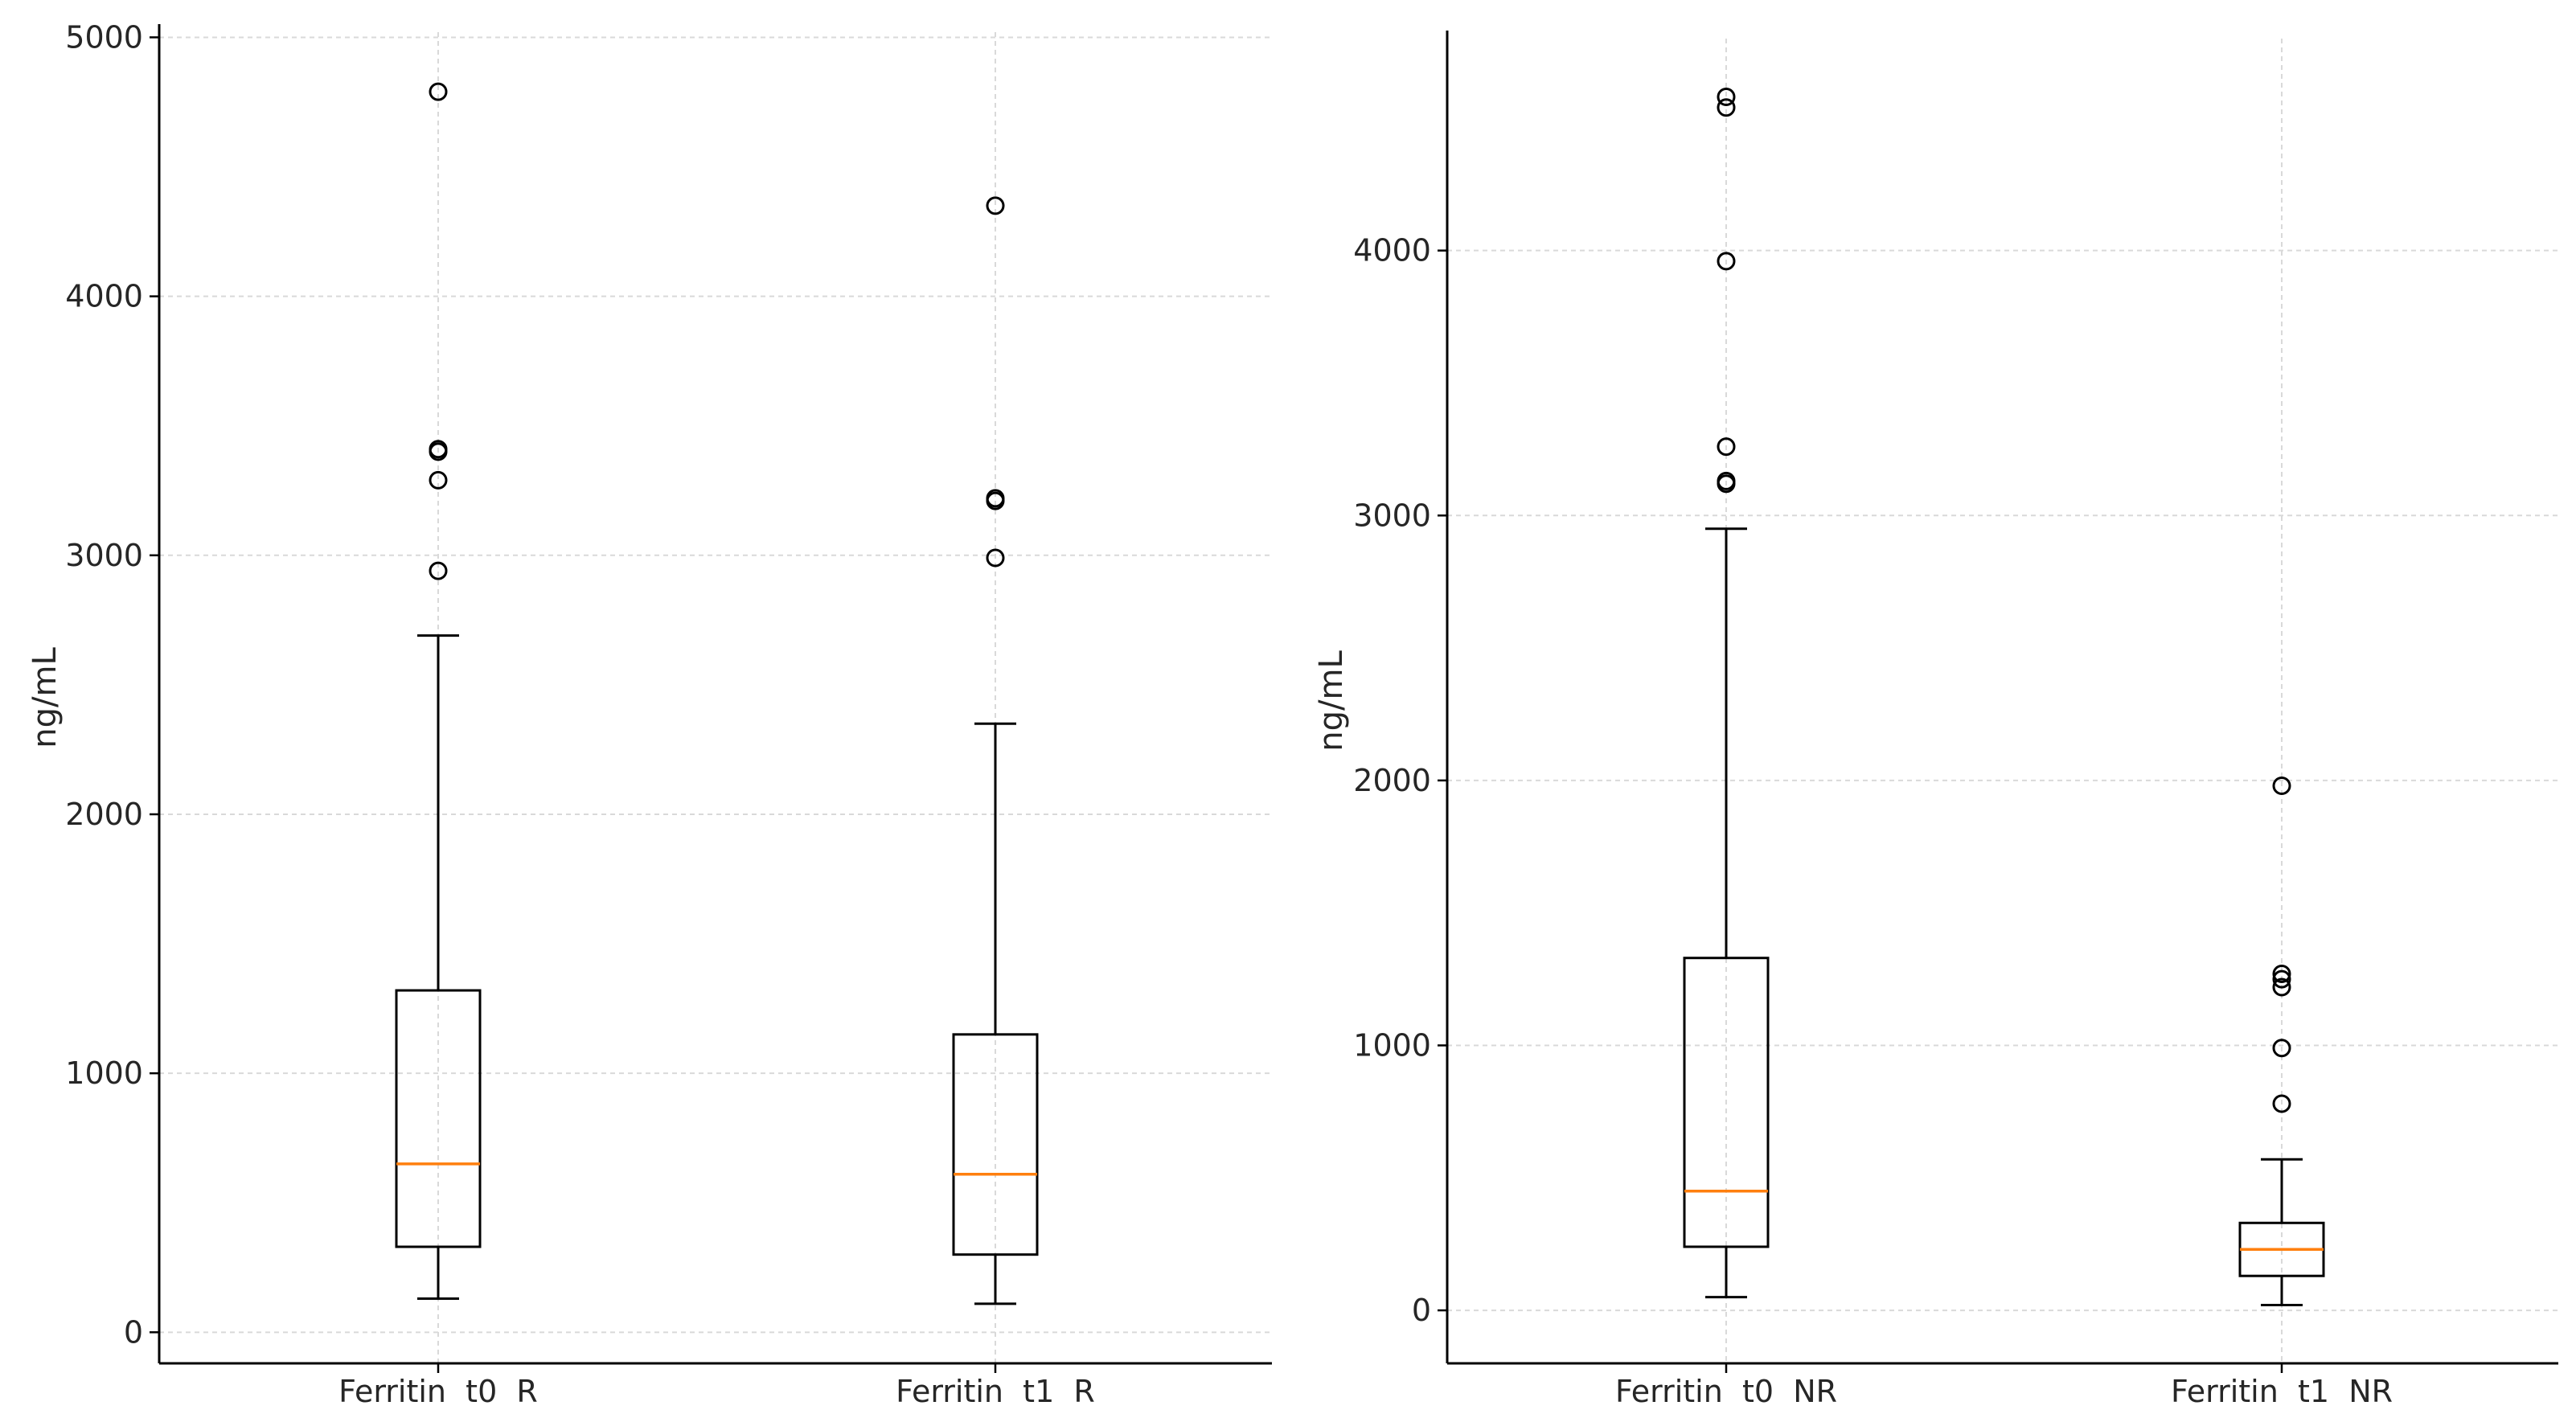 The height and width of the screenshot is (1418, 2576). What do you see at coordinates (2282, 1391) in the screenshot?
I see `x-tick-label: Ferritin t1 NR` at bounding box center [2282, 1391].